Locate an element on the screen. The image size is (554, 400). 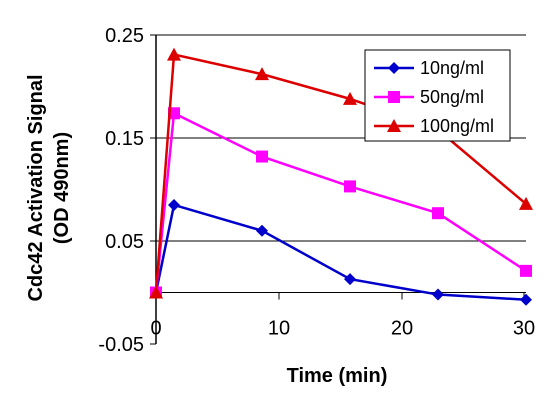
data-point-50ng/ml-4 is located at coordinates (438, 213).